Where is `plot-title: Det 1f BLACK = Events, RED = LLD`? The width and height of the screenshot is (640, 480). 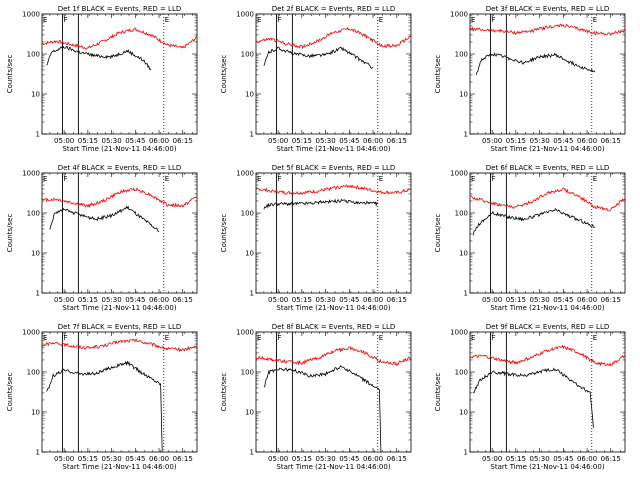 plot-title: Det 1f BLACK = Events, RED = LLD is located at coordinates (119, 9).